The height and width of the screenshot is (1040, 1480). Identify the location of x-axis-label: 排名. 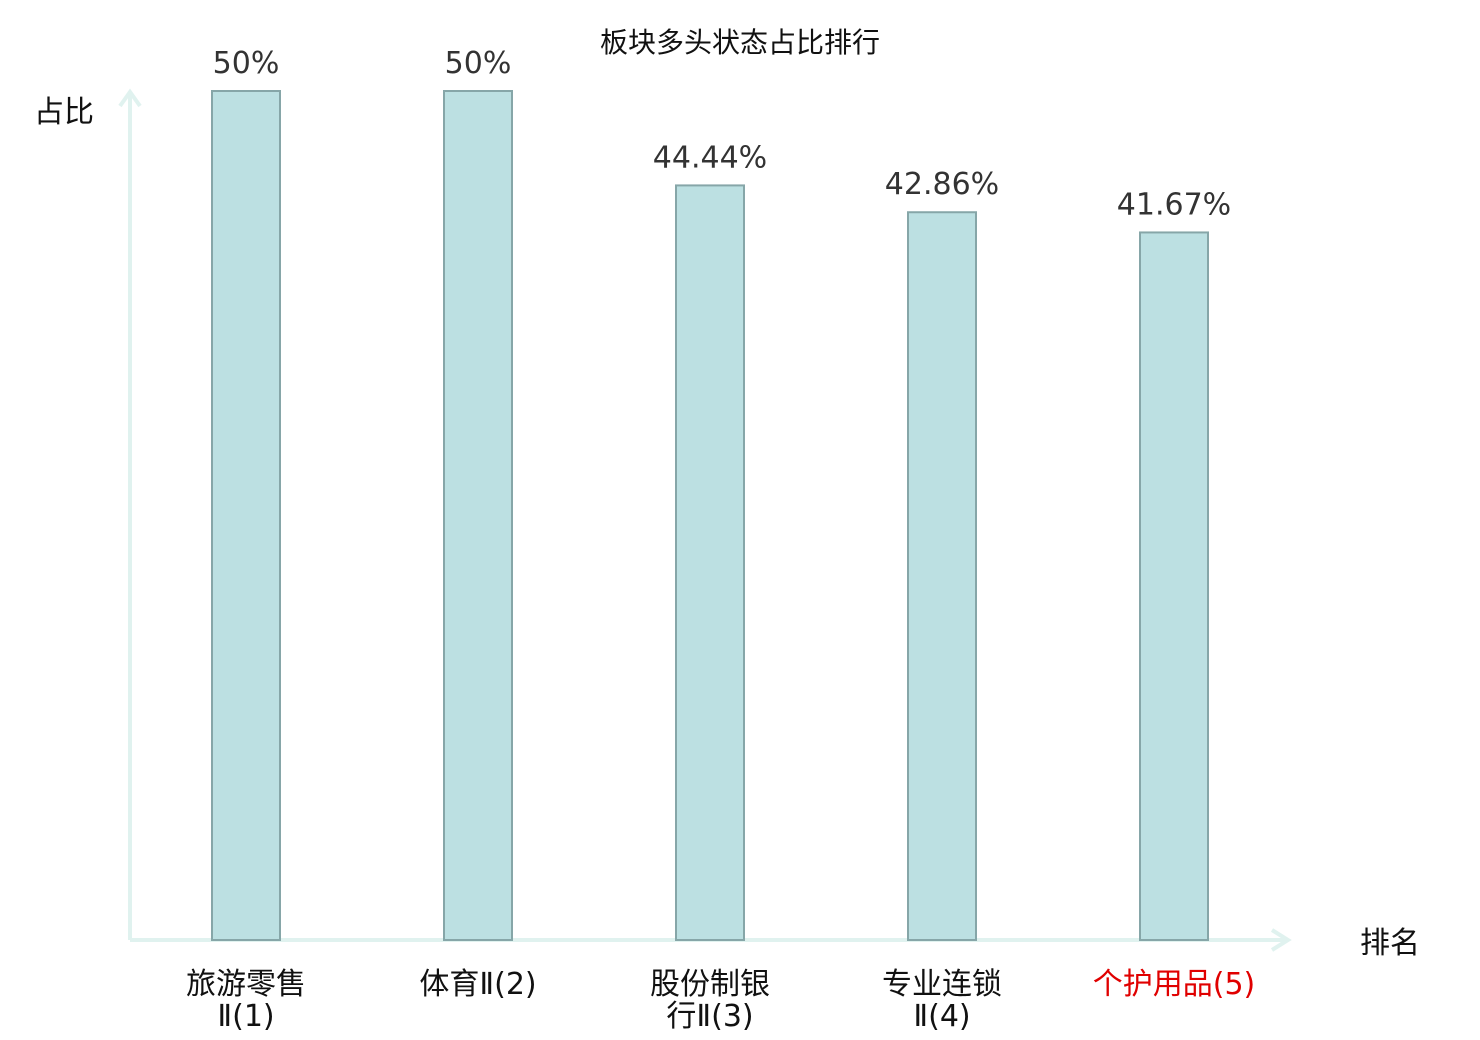
(1390, 943).